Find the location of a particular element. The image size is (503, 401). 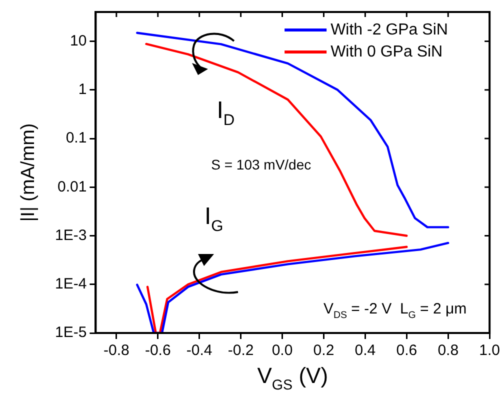

x-tick-label: 1.0 is located at coordinates (489, 351).